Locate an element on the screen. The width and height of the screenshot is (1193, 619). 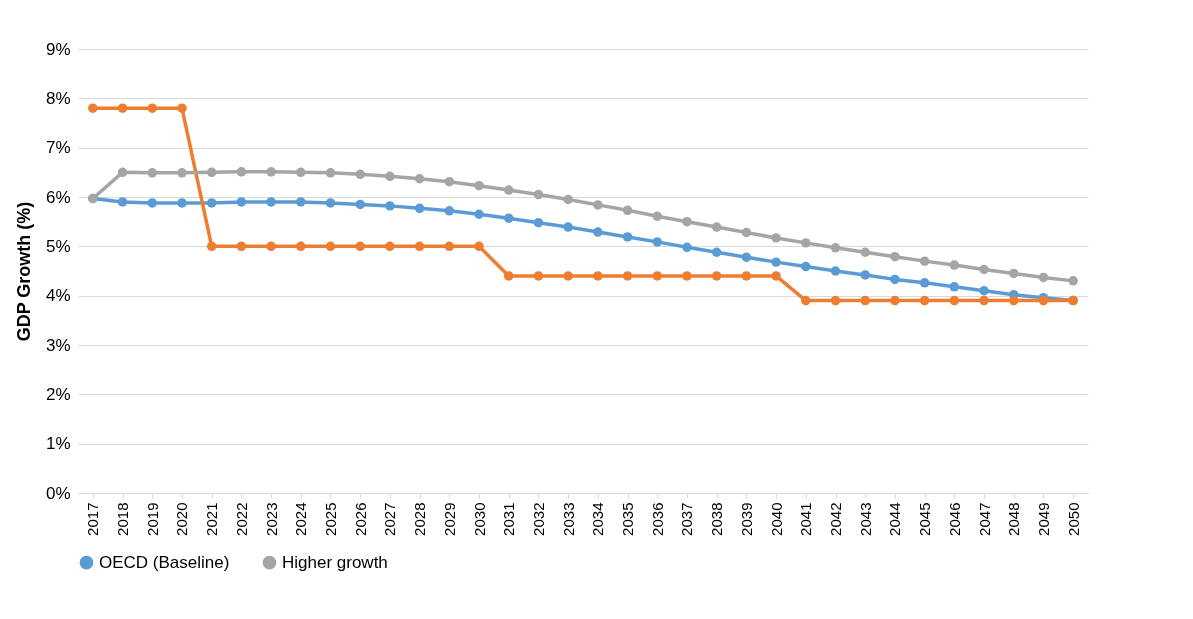
x-tick-label: 2021 is located at coordinates (212, 519).